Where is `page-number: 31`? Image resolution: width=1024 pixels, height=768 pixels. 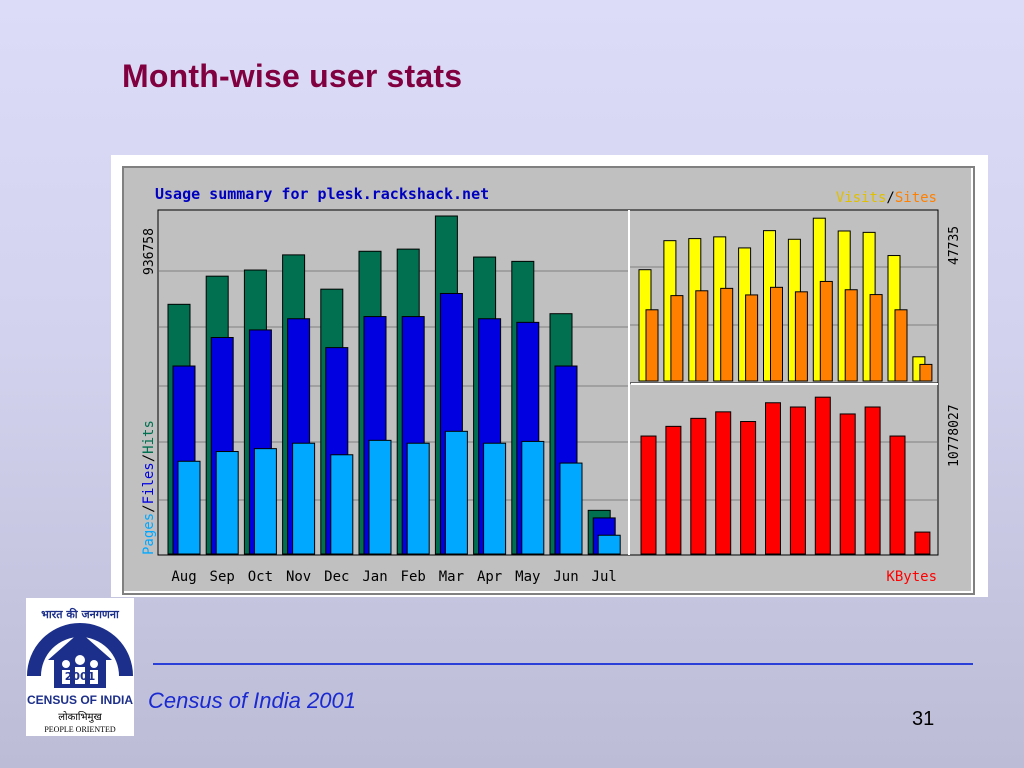 page-number: 31 is located at coordinates (923, 719).